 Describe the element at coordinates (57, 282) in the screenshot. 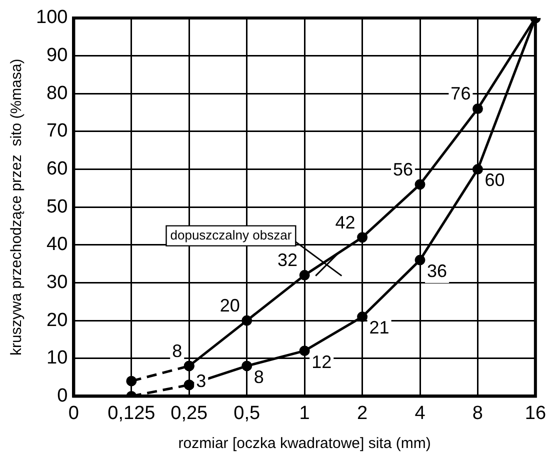

I see `y-tick-label: 30` at that location.